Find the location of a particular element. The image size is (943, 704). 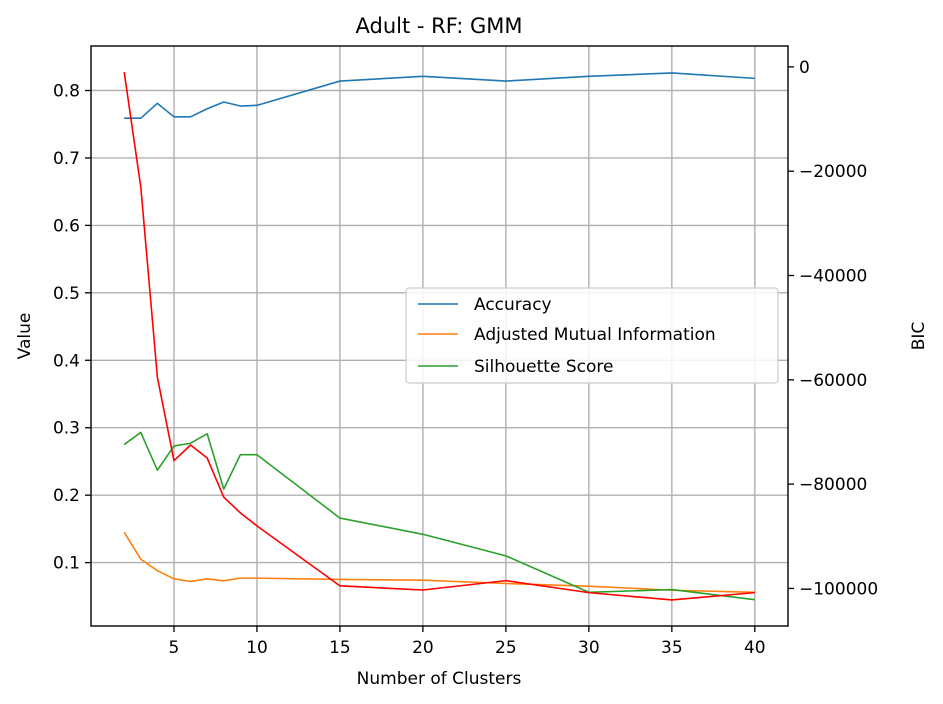

y2-tick-label: 0 is located at coordinates (804, 68).